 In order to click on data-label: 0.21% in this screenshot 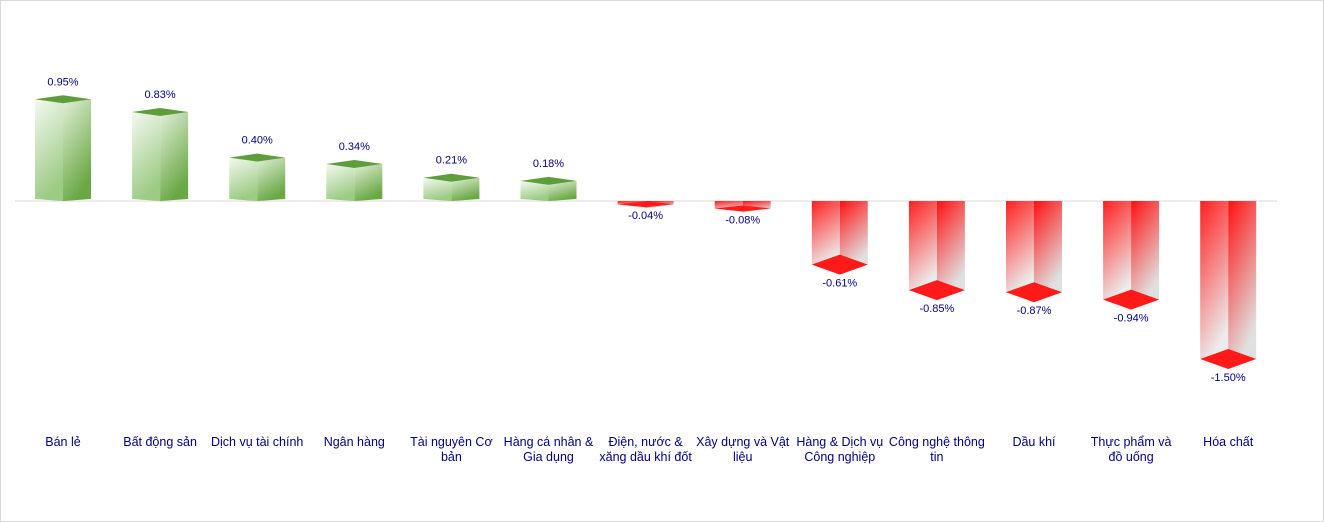, I will do `click(451, 161)`.